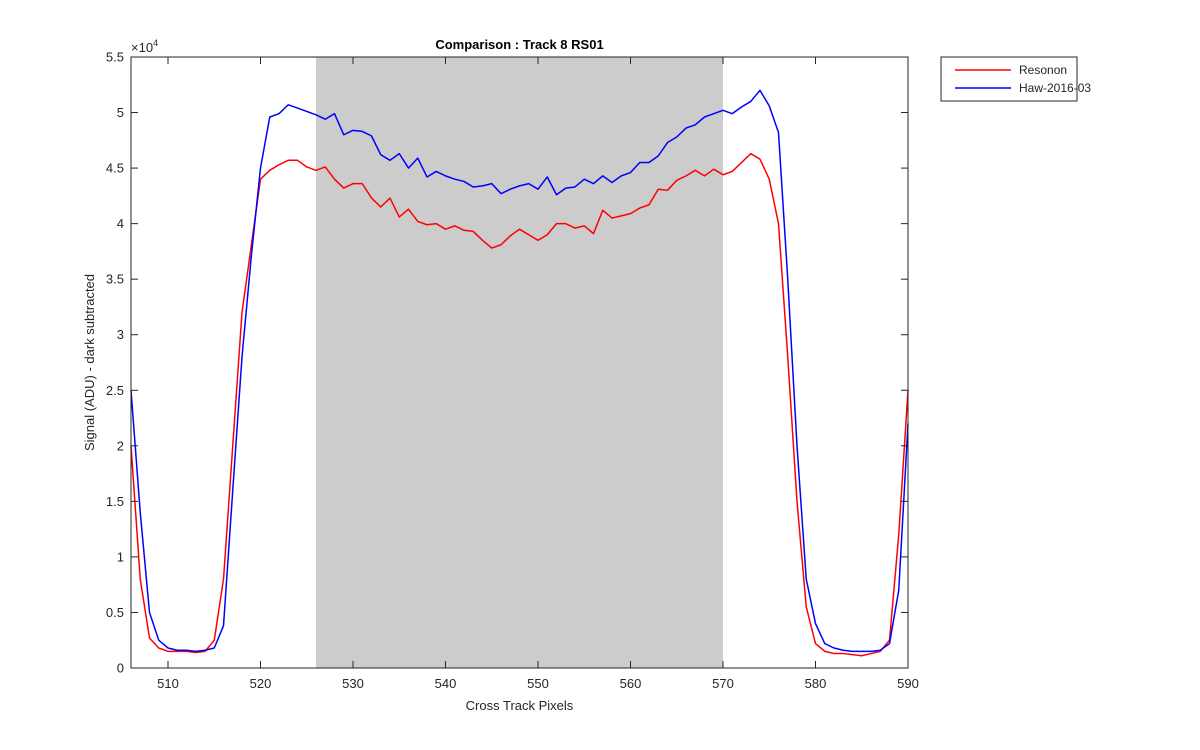 The height and width of the screenshot is (750, 1200). I want to click on y-axis-exponent: ×10⁴, so click(144, 46).